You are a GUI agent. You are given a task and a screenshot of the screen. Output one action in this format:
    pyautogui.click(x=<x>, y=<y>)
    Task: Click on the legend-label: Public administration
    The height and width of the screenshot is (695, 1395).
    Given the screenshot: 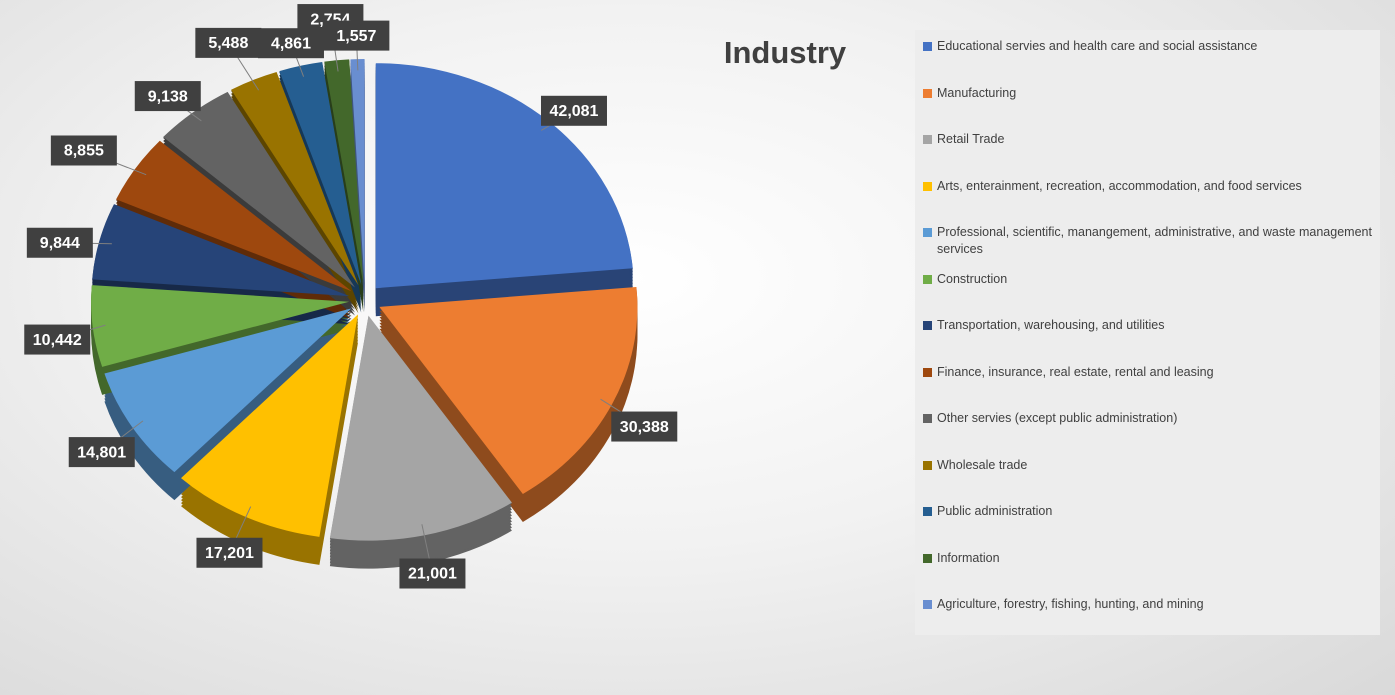 What is the action you would take?
    pyautogui.click(x=995, y=511)
    